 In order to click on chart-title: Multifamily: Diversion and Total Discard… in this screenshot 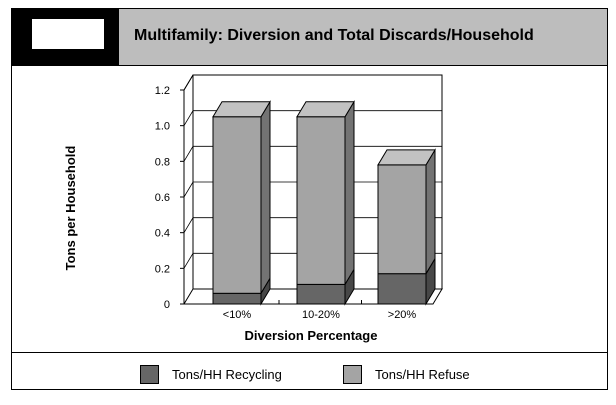, I will do `click(334, 35)`.